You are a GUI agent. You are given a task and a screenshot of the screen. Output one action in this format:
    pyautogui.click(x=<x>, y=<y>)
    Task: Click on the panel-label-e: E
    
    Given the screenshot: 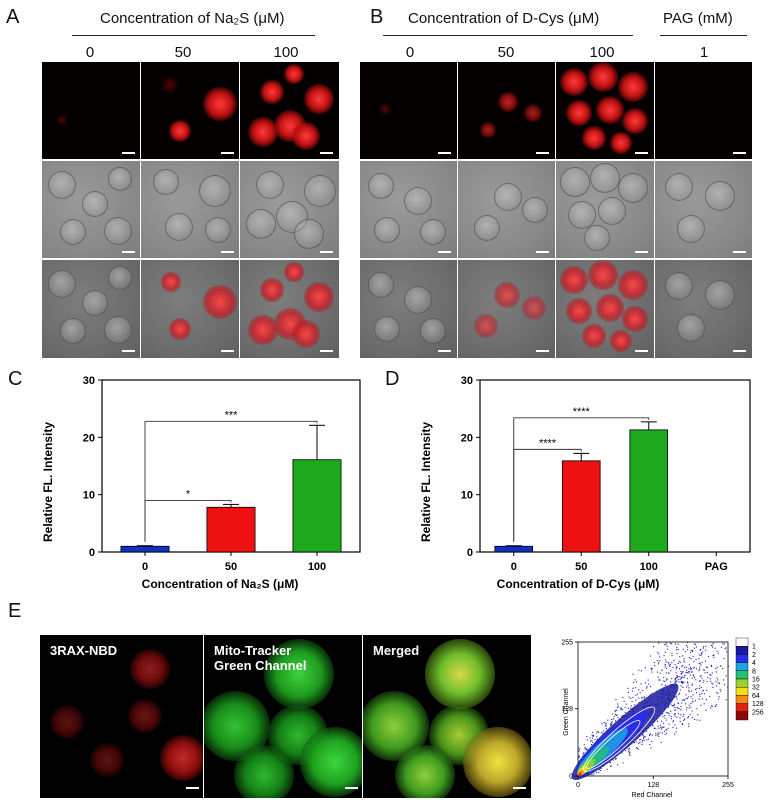 What is the action you would take?
    pyautogui.click(x=15, y=611)
    